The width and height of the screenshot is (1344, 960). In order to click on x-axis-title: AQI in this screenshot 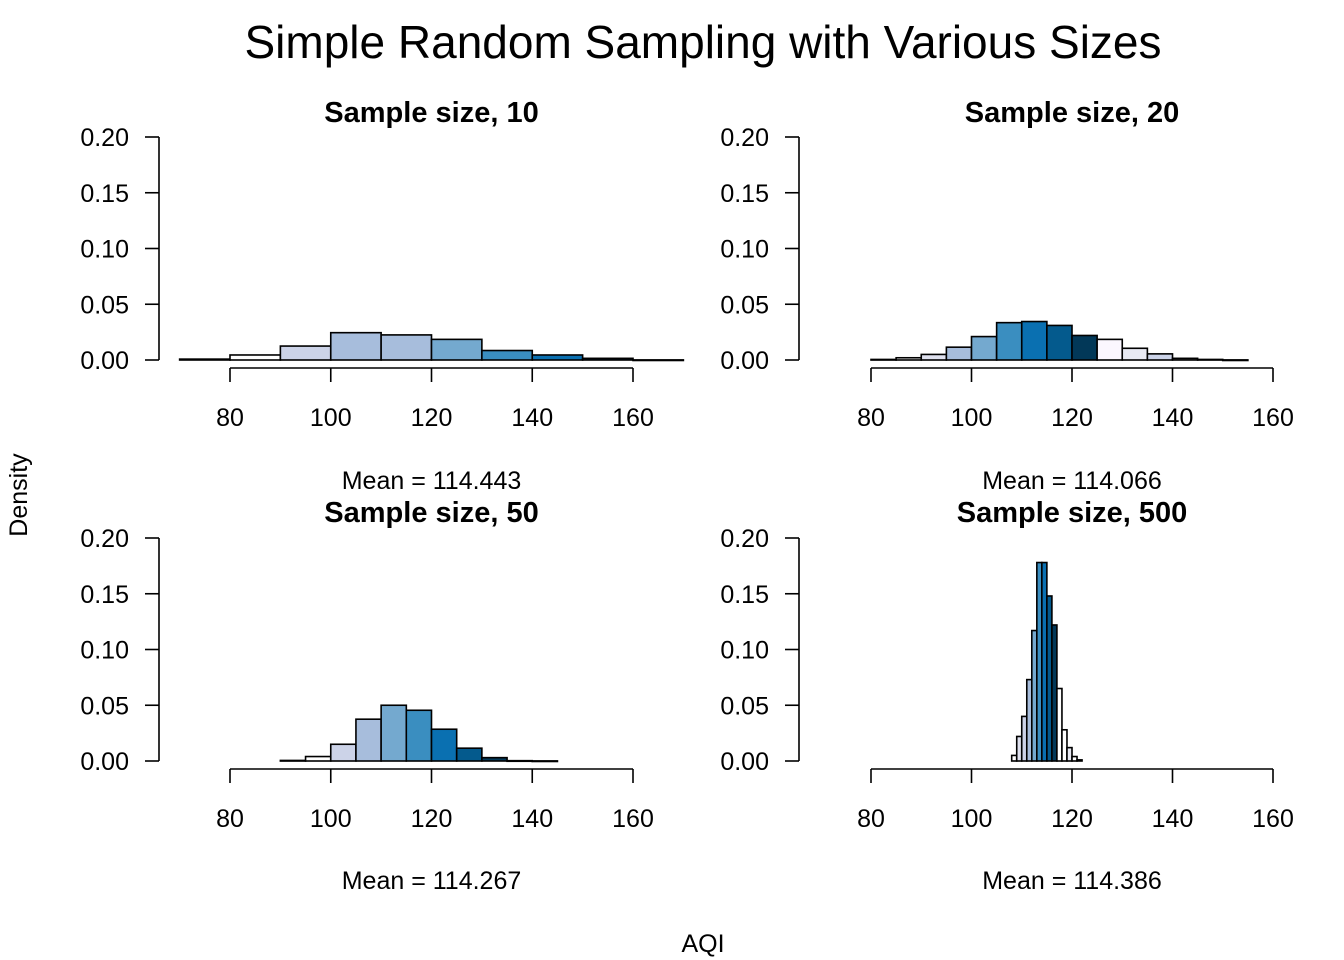, I will do `click(702, 944)`.